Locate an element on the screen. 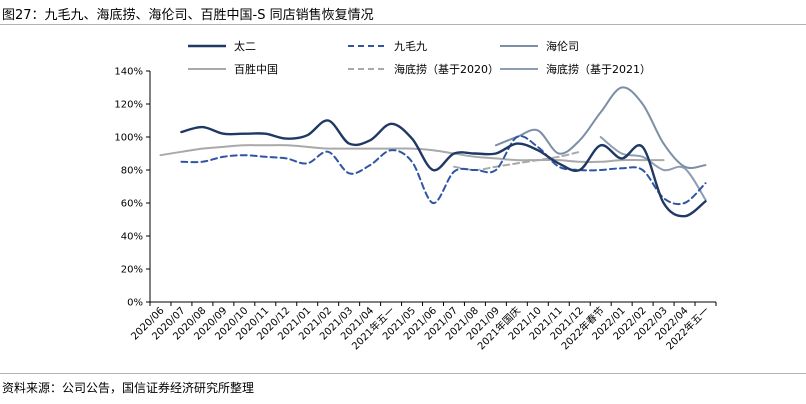 This screenshot has width=806, height=404. source-divider is located at coordinates (403, 373).